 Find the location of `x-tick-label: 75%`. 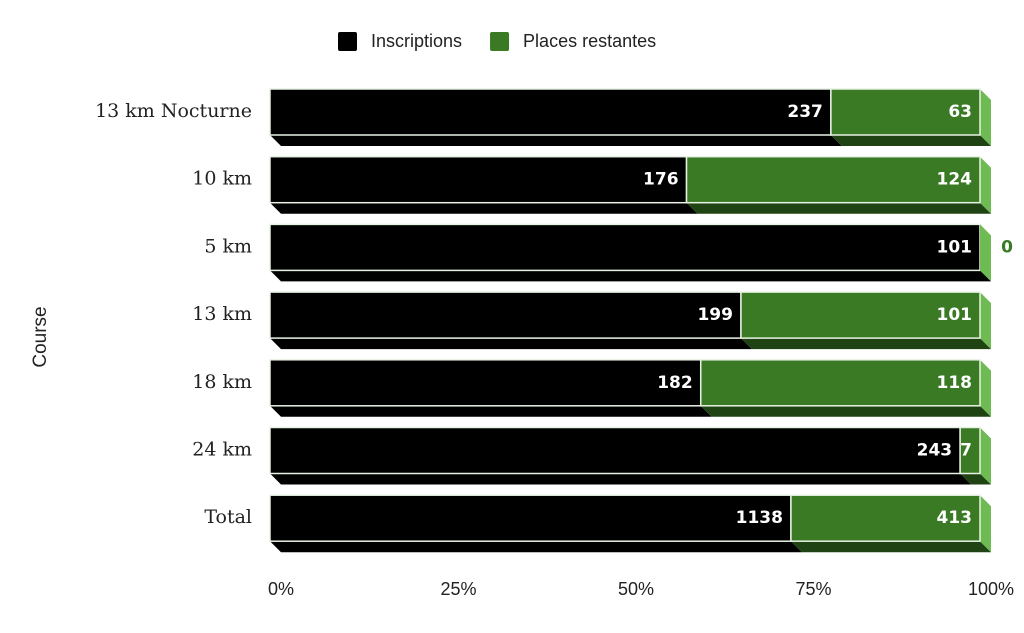

x-tick-label: 75% is located at coordinates (813, 589).